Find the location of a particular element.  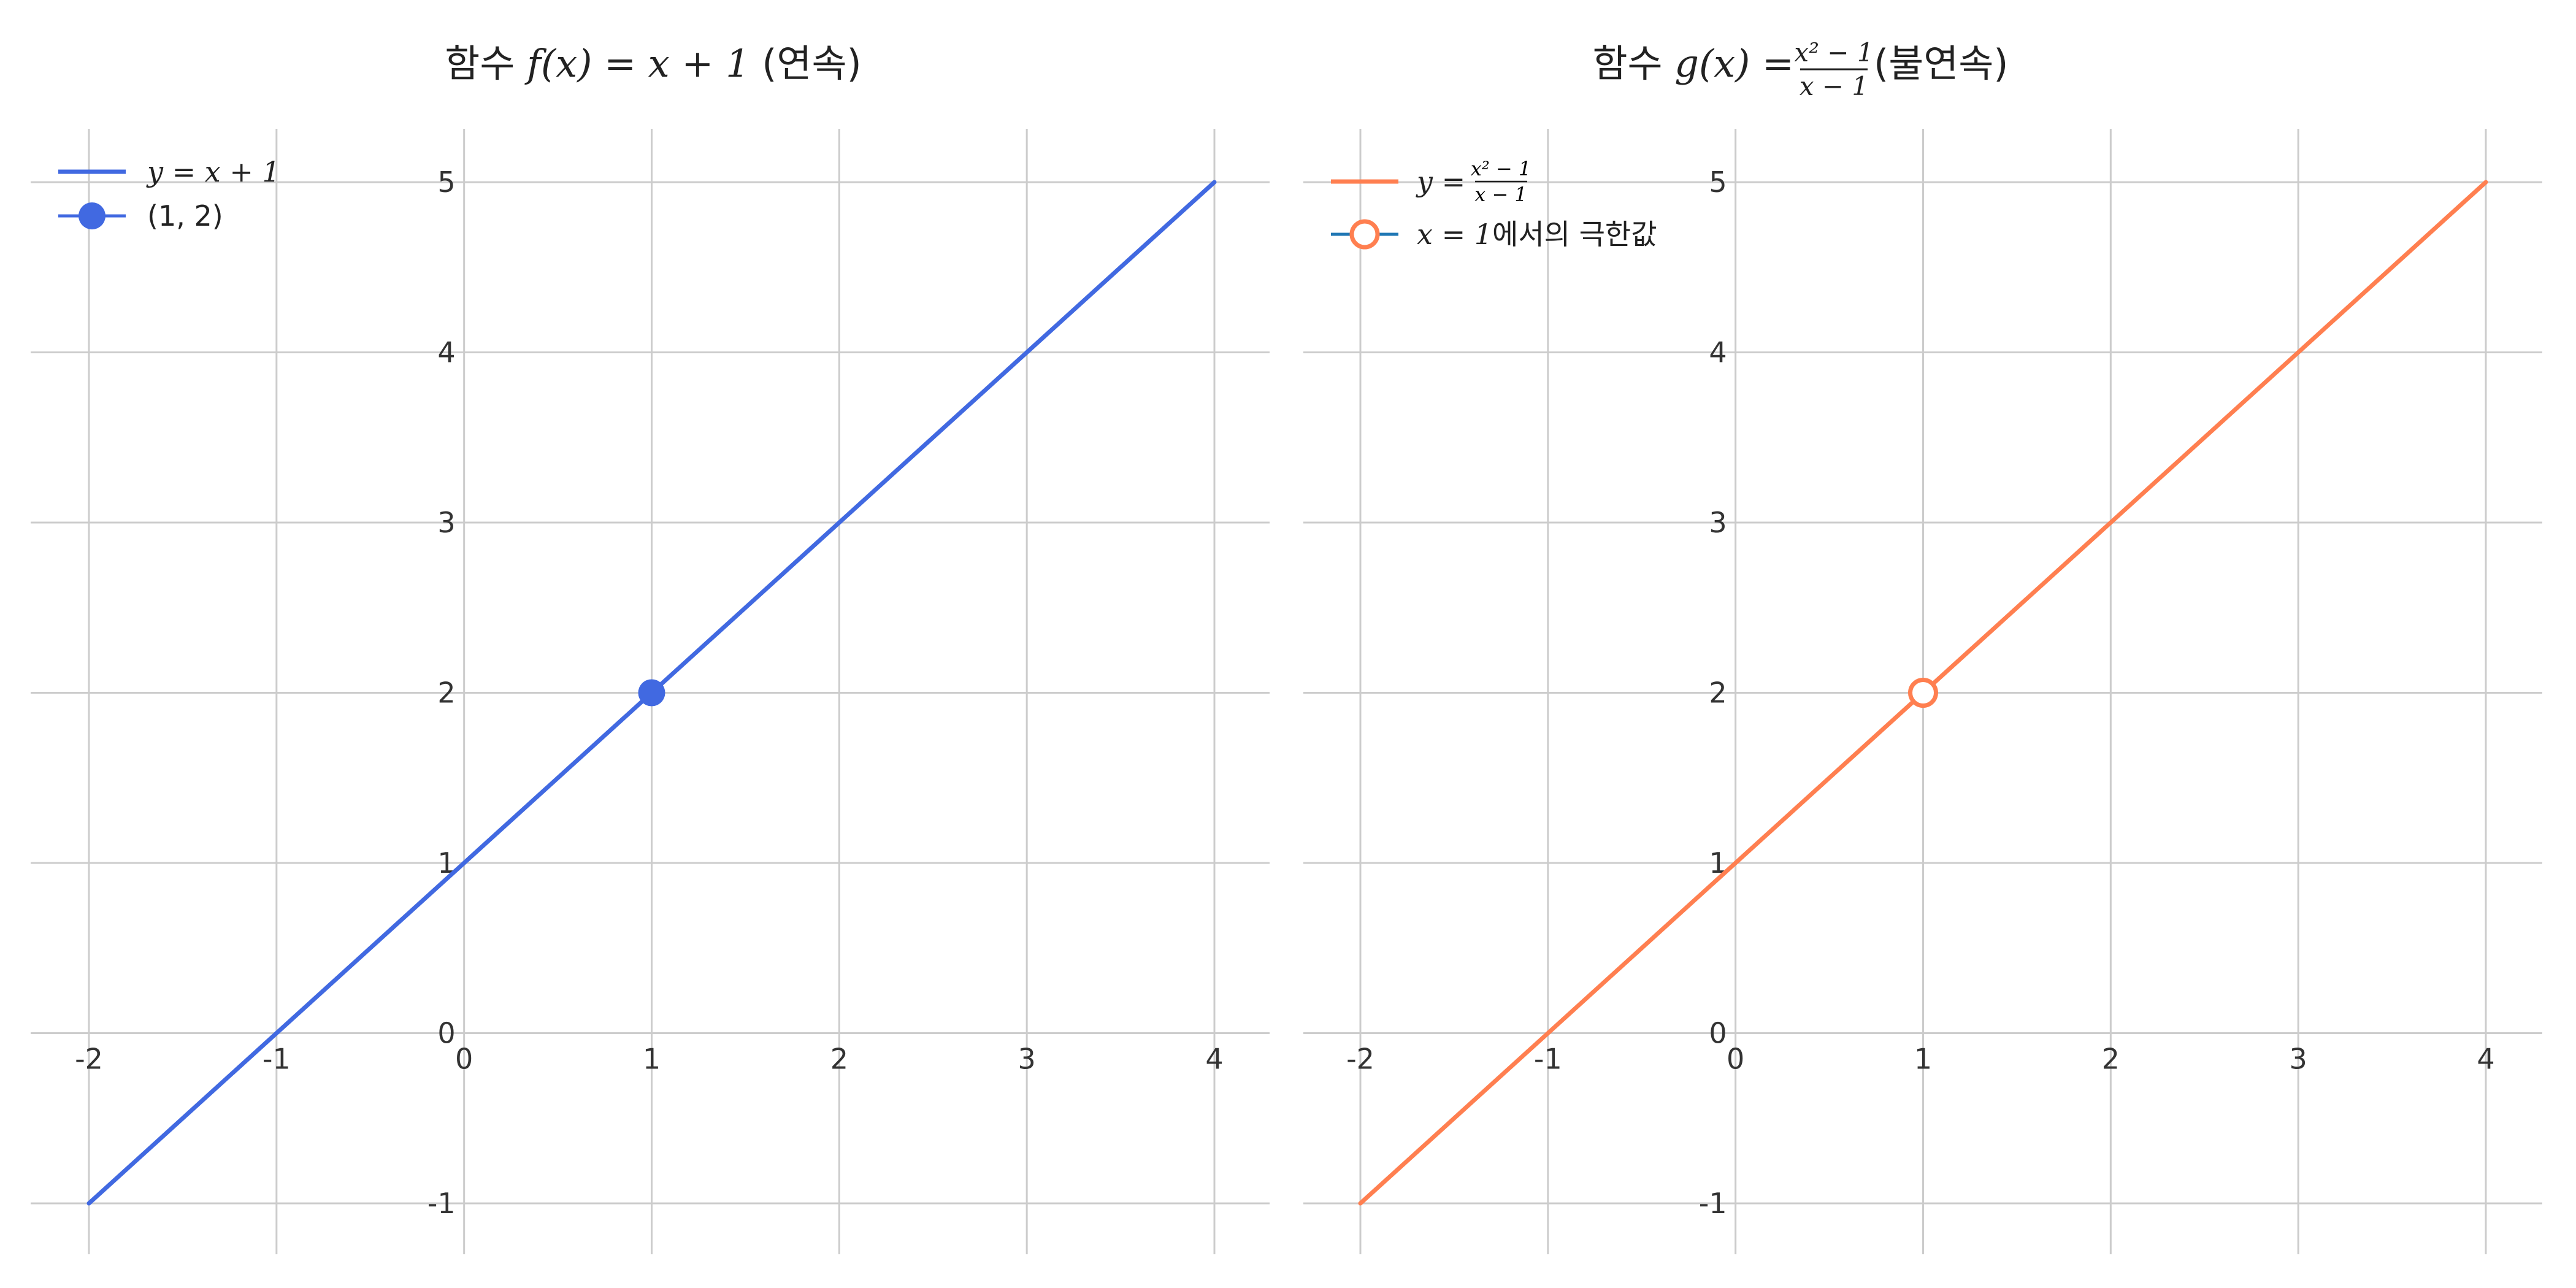

title-frac-den: x − 1 is located at coordinates (1834, 86).